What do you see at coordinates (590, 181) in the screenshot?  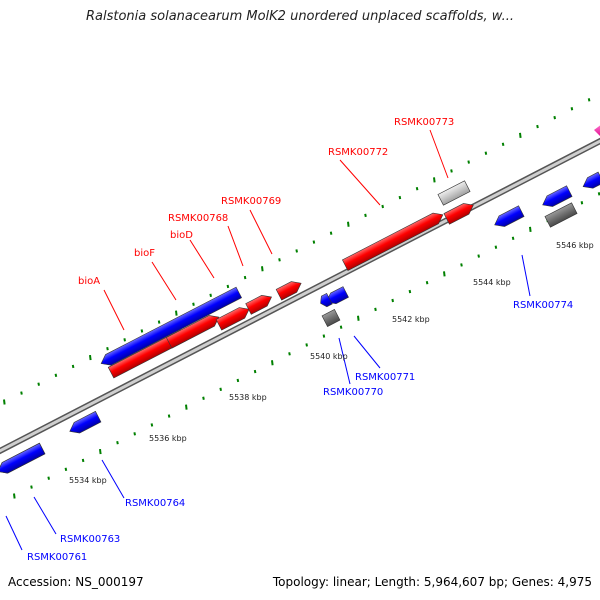 I see `gene-RSMK00761-edge` at bounding box center [590, 181].